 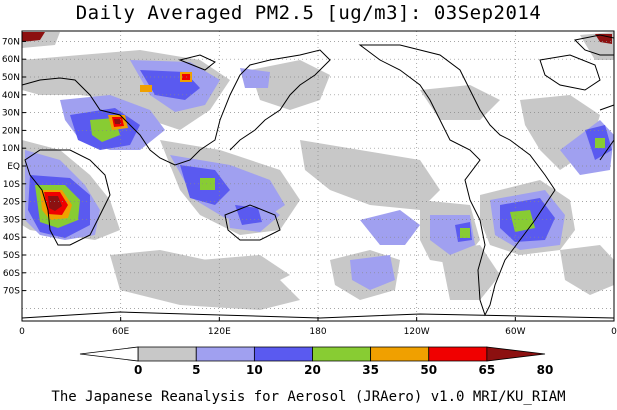 I want to click on colorbar-label: 20, so click(x=312, y=370).